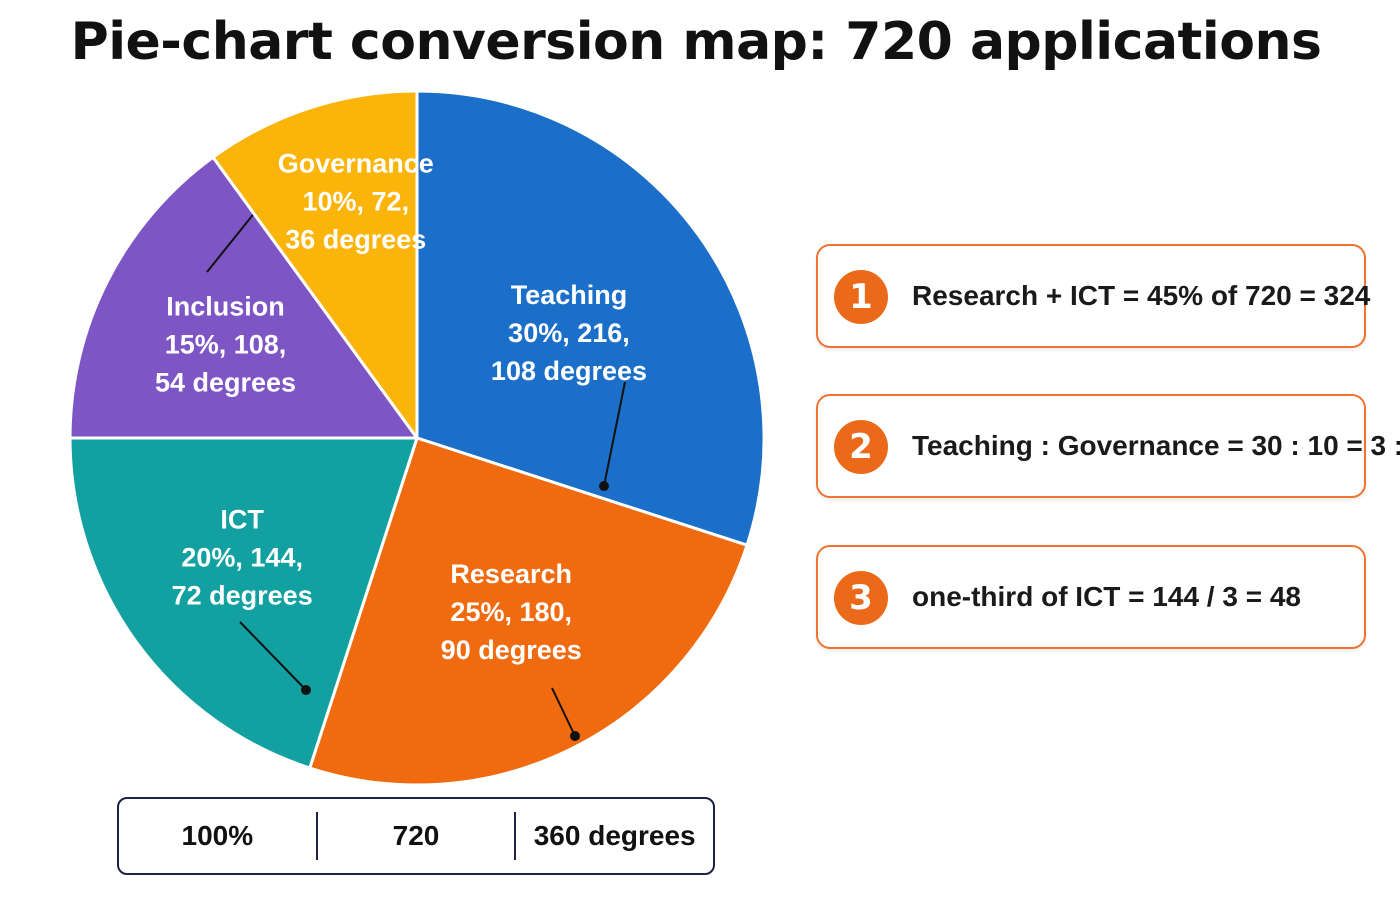 Image resolution: width=1400 pixels, height=900 pixels. I want to click on note-card-1: 1 Research + ICT = 45% of 720 = 324, so click(1093, 296).